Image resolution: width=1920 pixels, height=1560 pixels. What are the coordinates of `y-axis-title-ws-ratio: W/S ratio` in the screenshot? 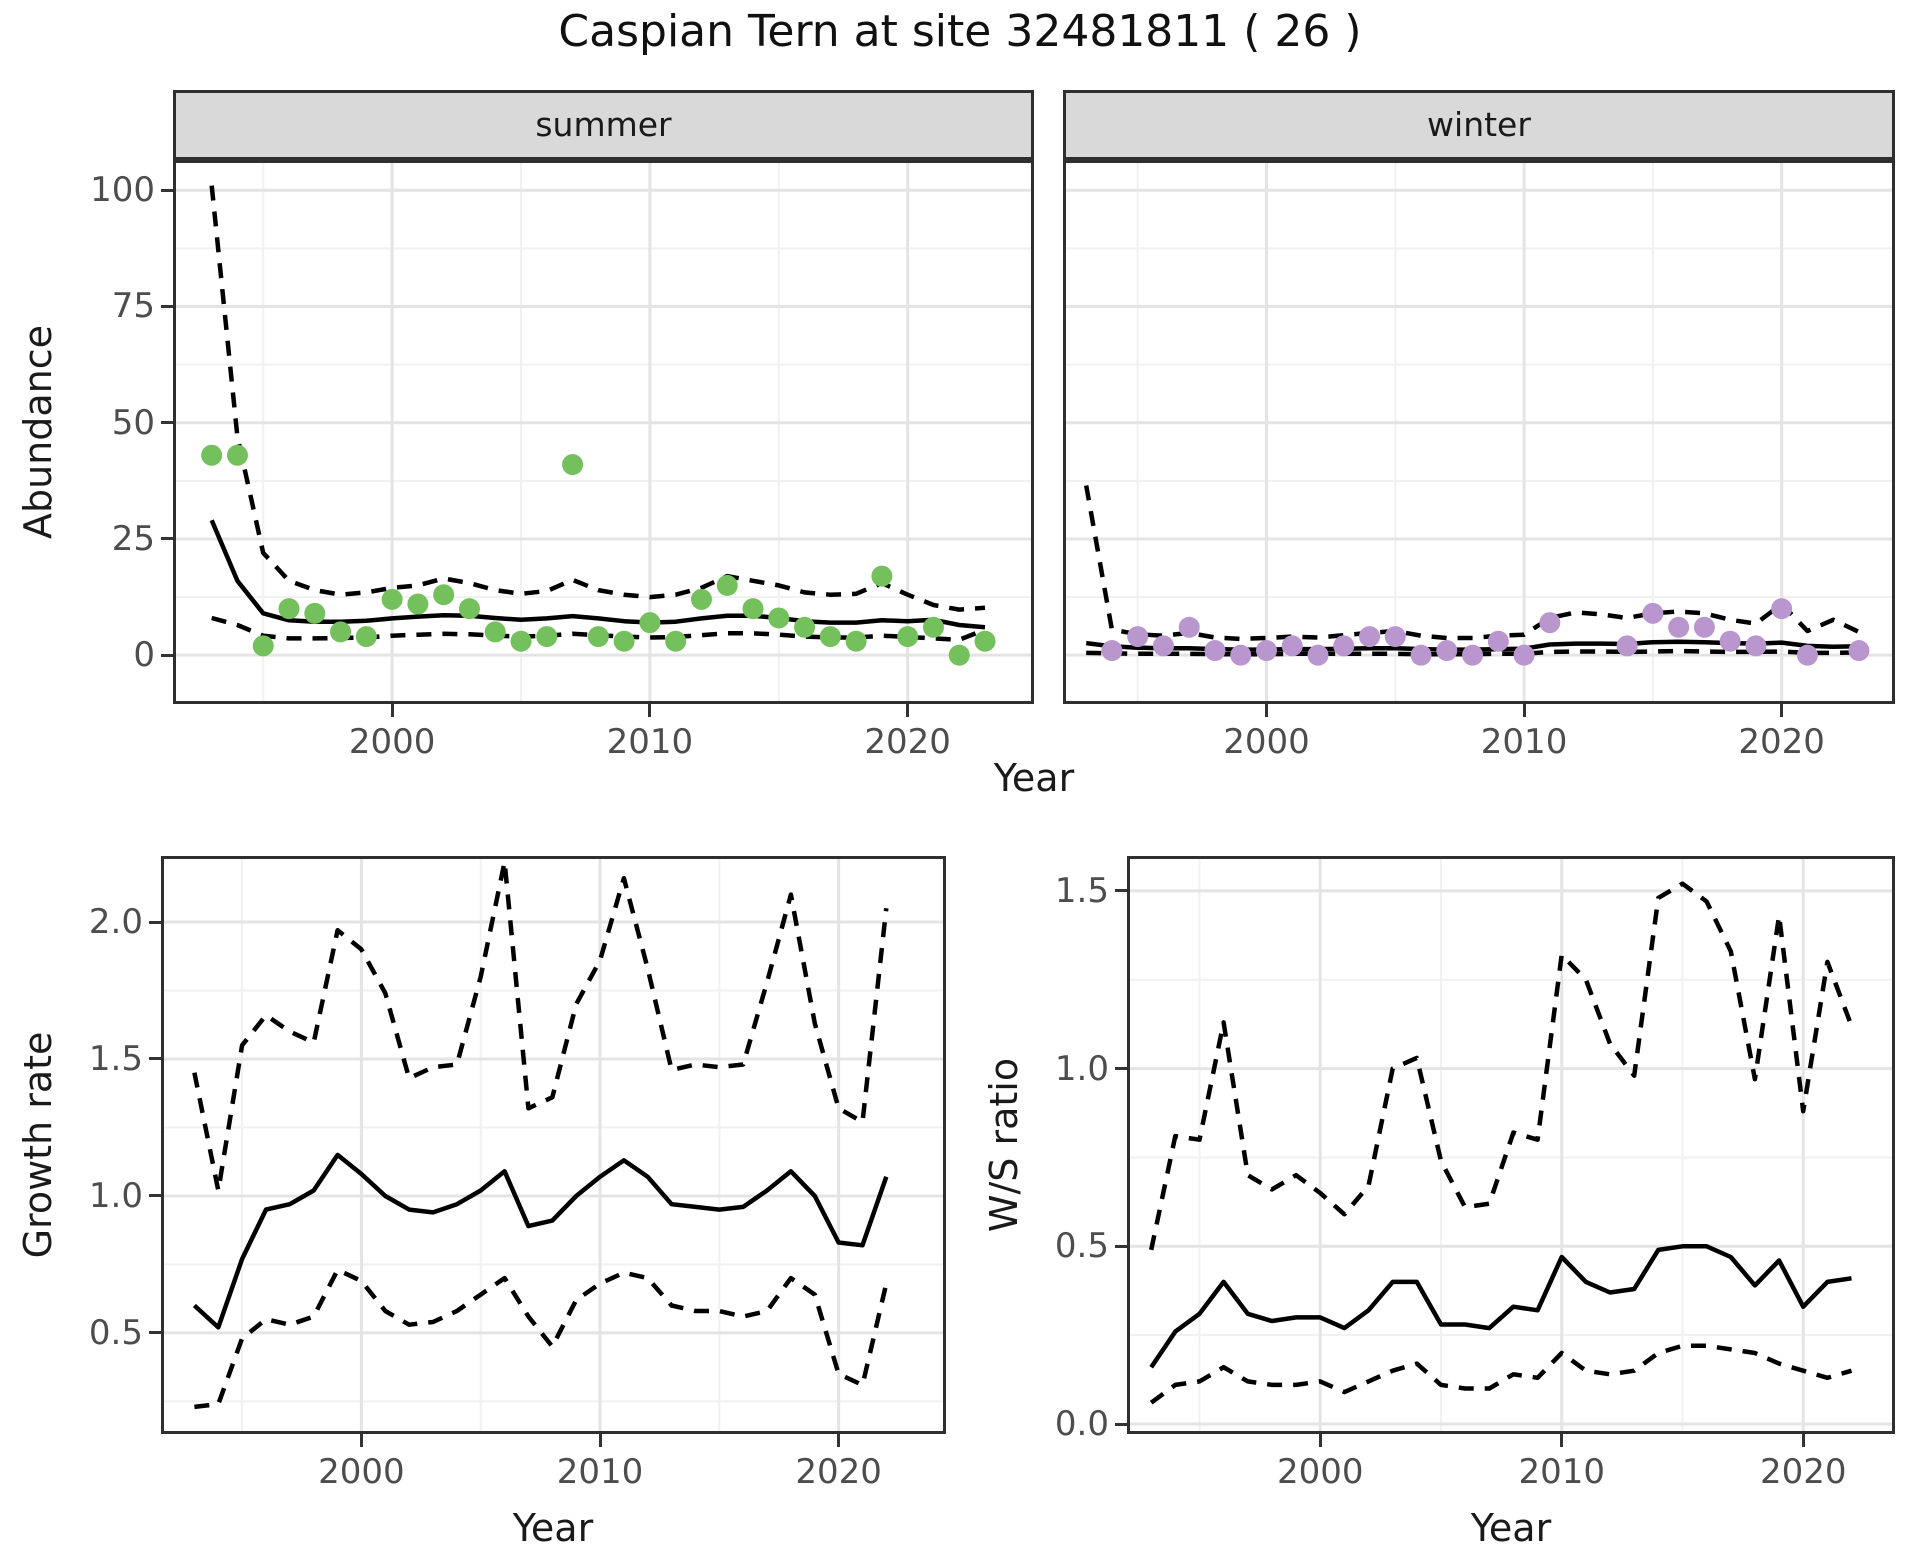 It's located at (1004, 1145).